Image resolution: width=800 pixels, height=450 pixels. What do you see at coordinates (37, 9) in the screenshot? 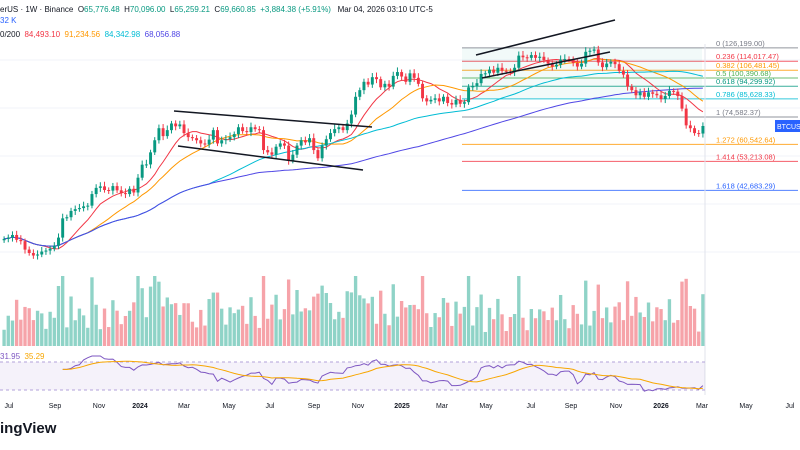
I see `symbol-title: erUS · 1W · Binance` at bounding box center [37, 9].